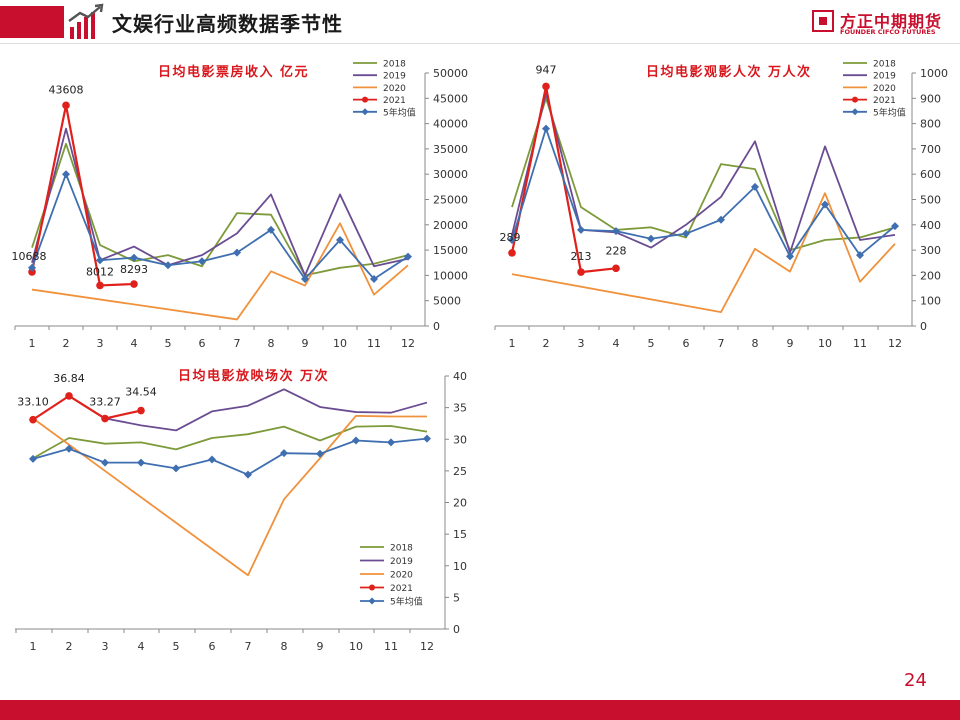 The height and width of the screenshot is (720, 960). What do you see at coordinates (447, 301) in the screenshot?
I see `y-tick-label: 5000` at bounding box center [447, 301].